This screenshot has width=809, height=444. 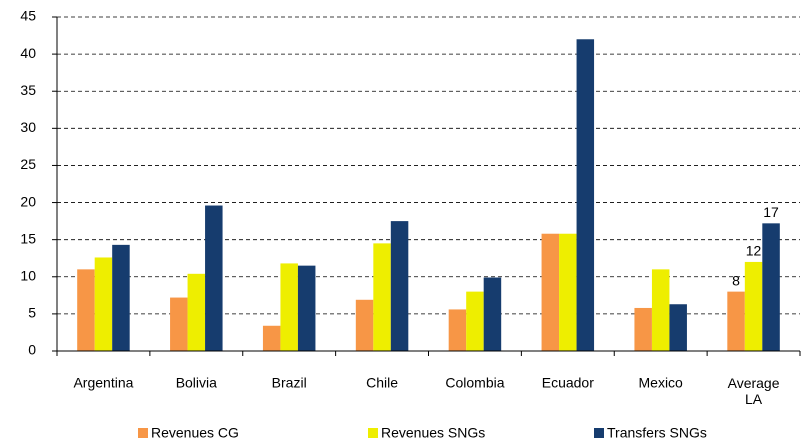 What do you see at coordinates (754, 391) in the screenshot?
I see `x-tick-label: Average LA` at bounding box center [754, 391].